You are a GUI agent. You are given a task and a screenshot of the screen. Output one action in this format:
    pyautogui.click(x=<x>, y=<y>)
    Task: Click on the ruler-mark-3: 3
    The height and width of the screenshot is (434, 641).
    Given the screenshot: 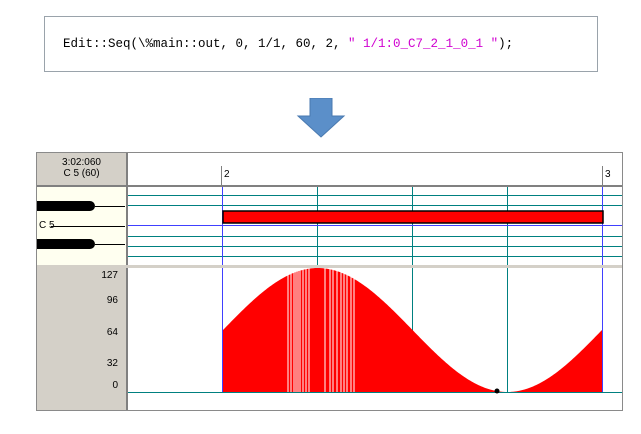 What is the action you would take?
    pyautogui.click(x=608, y=174)
    